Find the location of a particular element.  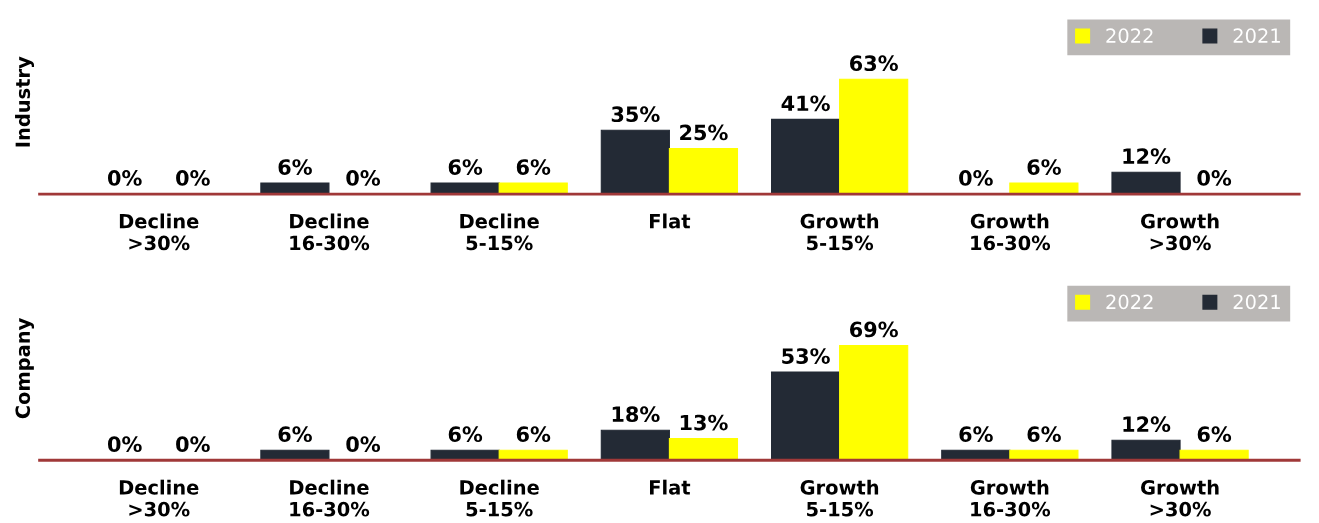

data-label: 53% is located at coordinates (806, 356).